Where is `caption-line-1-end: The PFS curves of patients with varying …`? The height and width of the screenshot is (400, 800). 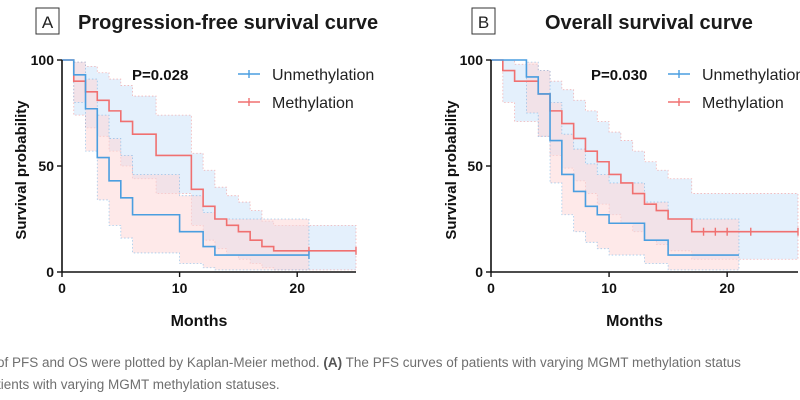 caption-line-1-end: The PFS curves of patients with varying … is located at coordinates (541, 362).